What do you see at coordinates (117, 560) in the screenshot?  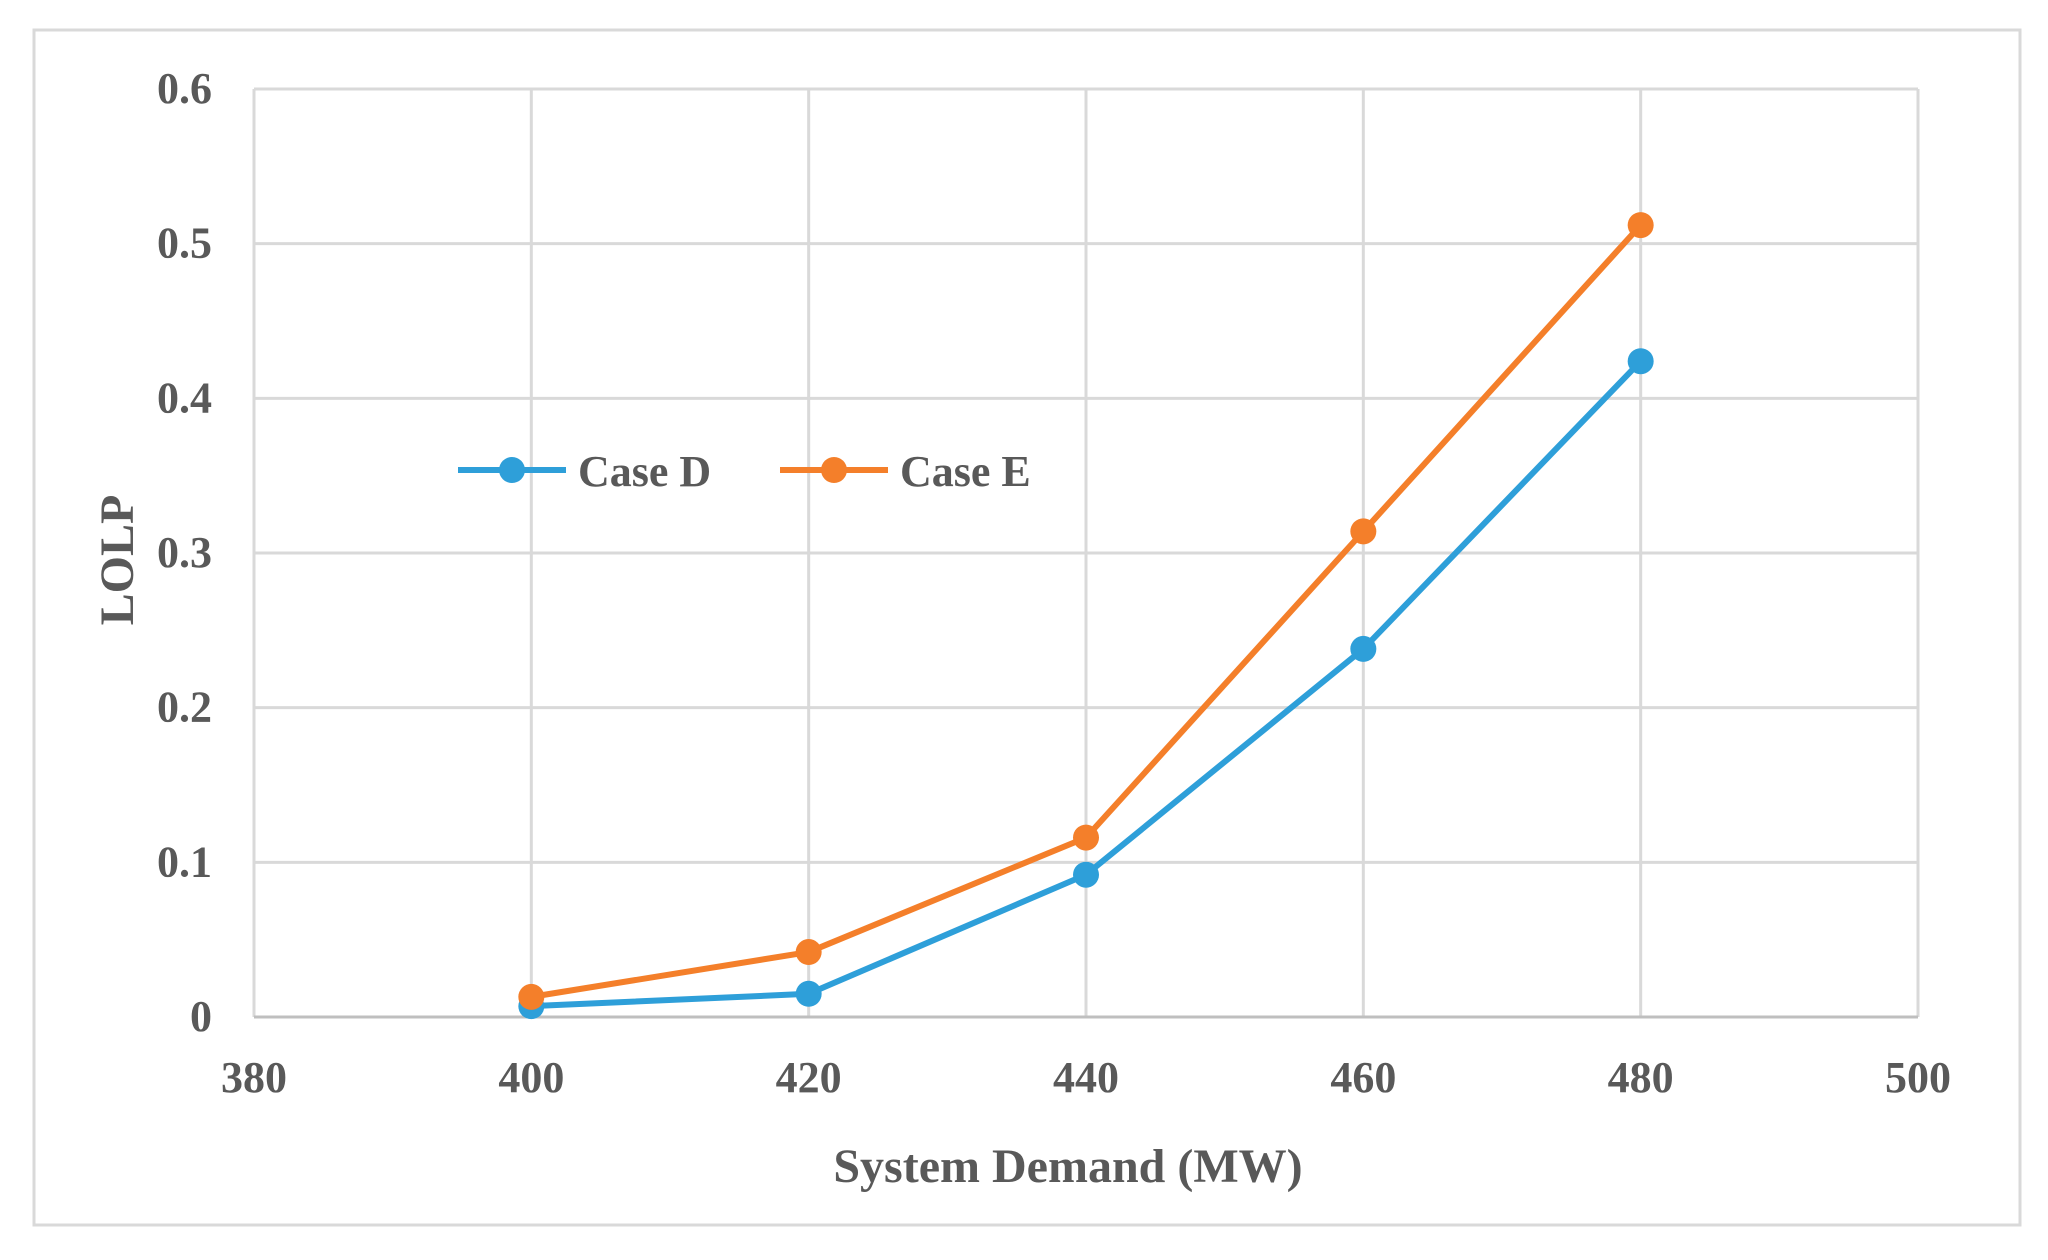 I see `y-axis-title: LOLP` at bounding box center [117, 560].